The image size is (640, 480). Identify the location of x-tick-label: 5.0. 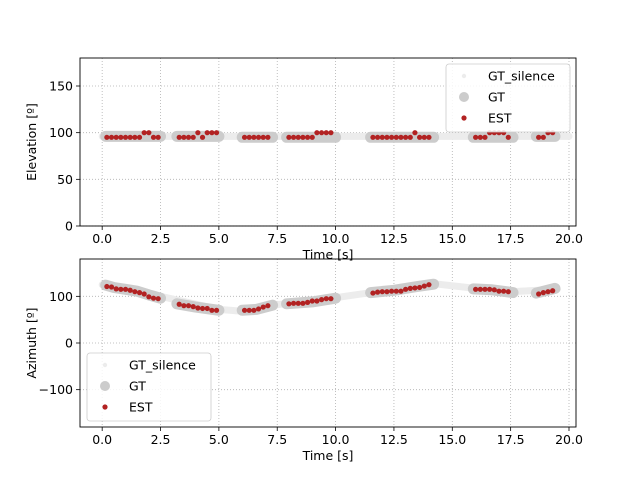
(219, 238).